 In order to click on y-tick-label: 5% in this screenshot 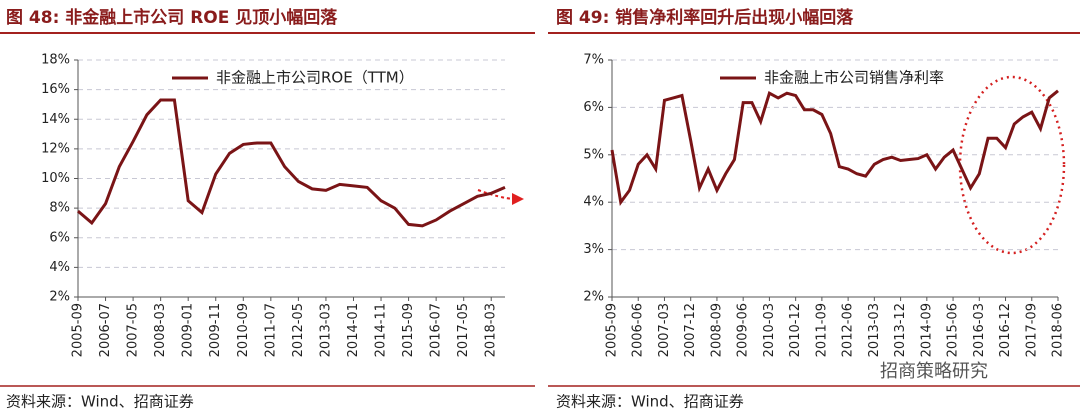, I will do `click(593, 154)`.